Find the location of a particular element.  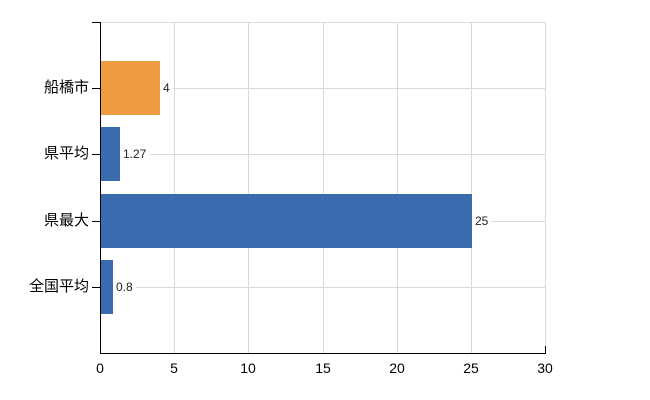

x-tick-label: 10 is located at coordinates (248, 368).